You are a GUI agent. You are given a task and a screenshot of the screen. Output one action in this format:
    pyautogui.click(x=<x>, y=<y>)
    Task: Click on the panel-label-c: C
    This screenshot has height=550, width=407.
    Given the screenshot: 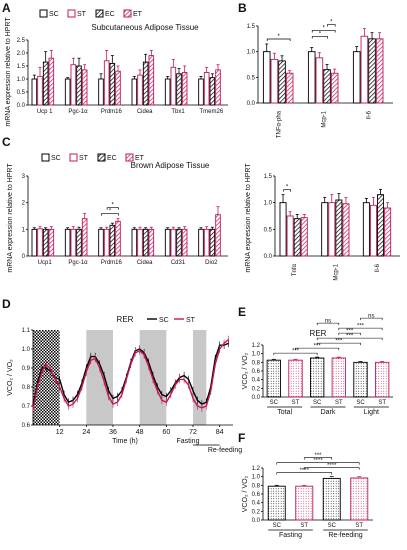 What is the action you would take?
    pyautogui.click(x=6, y=142)
    